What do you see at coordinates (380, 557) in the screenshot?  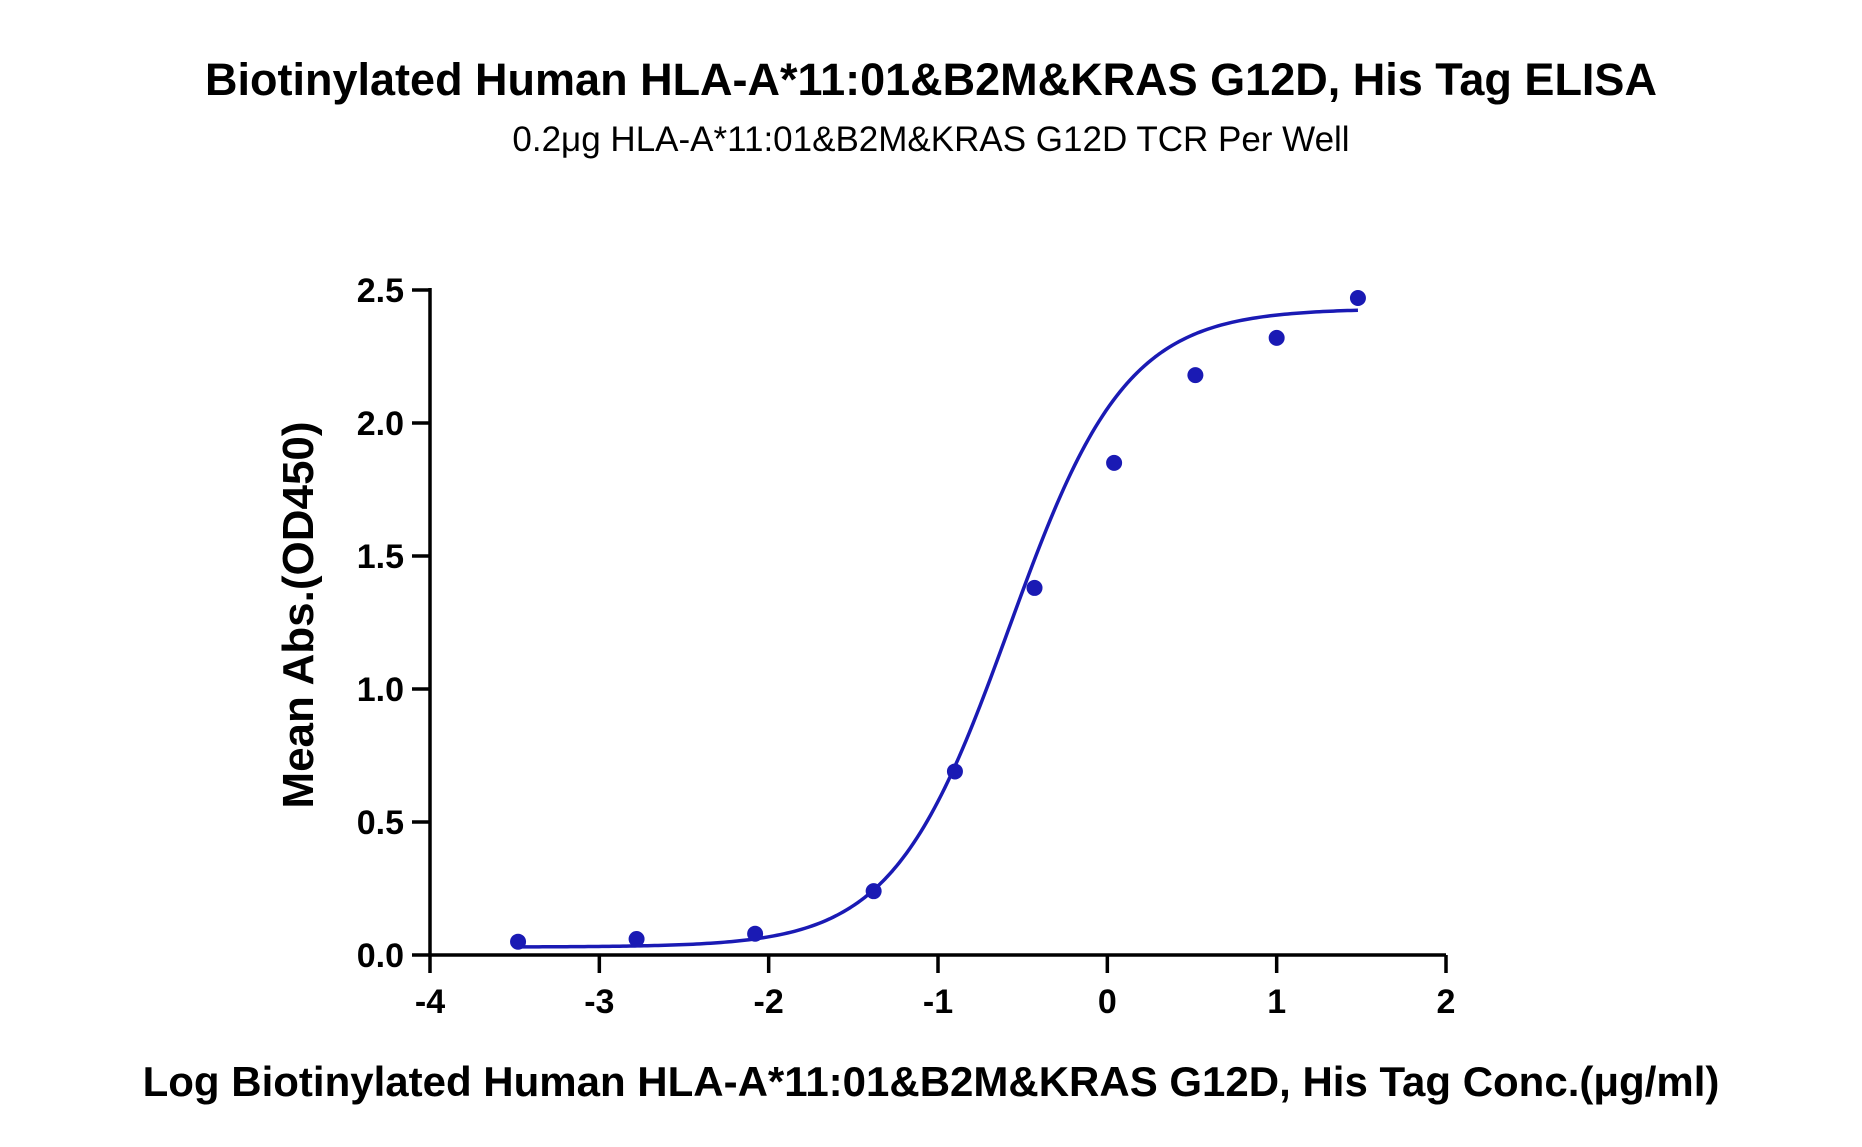 I see `y-tick-label: 1.5` at bounding box center [380, 557].